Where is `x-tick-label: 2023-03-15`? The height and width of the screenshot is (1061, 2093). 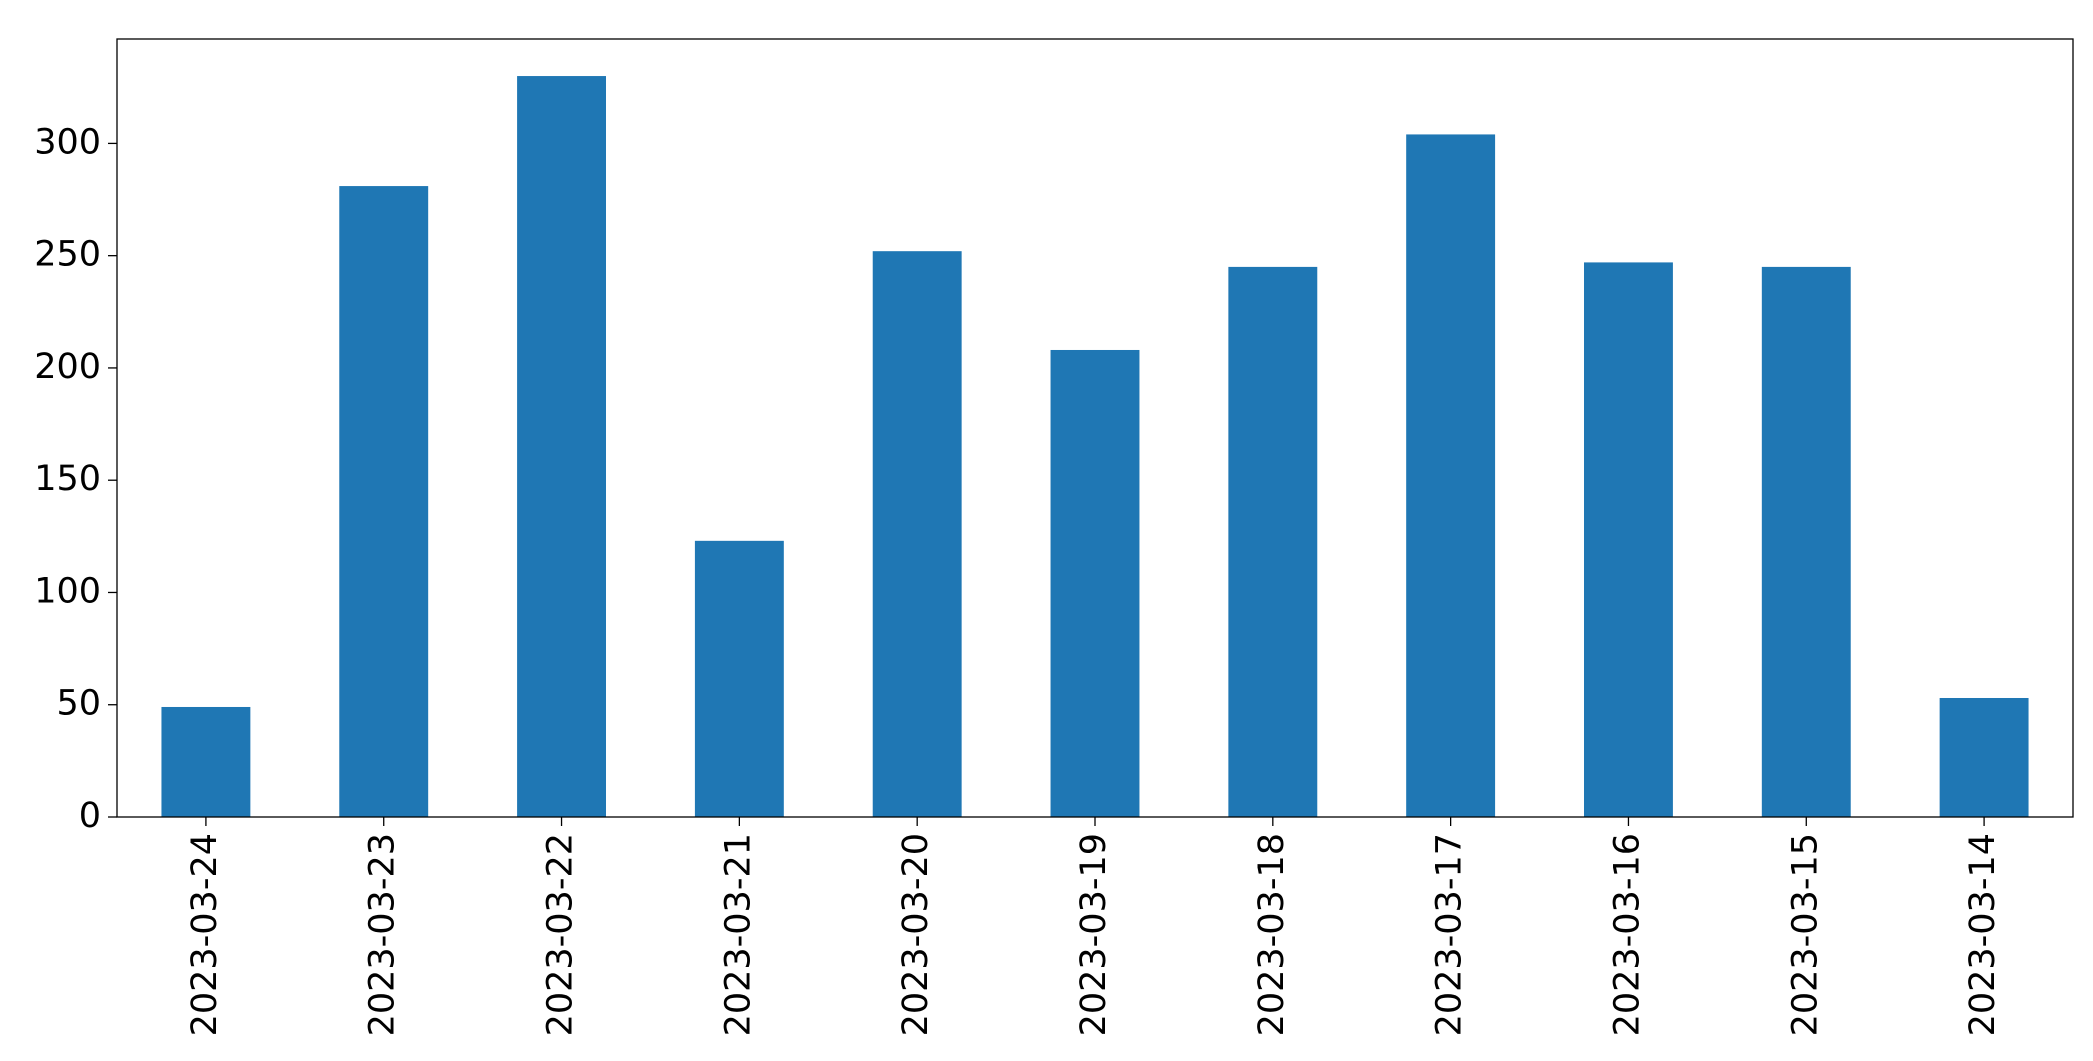
x-tick-label: 2023-03-15 is located at coordinates (1805, 934).